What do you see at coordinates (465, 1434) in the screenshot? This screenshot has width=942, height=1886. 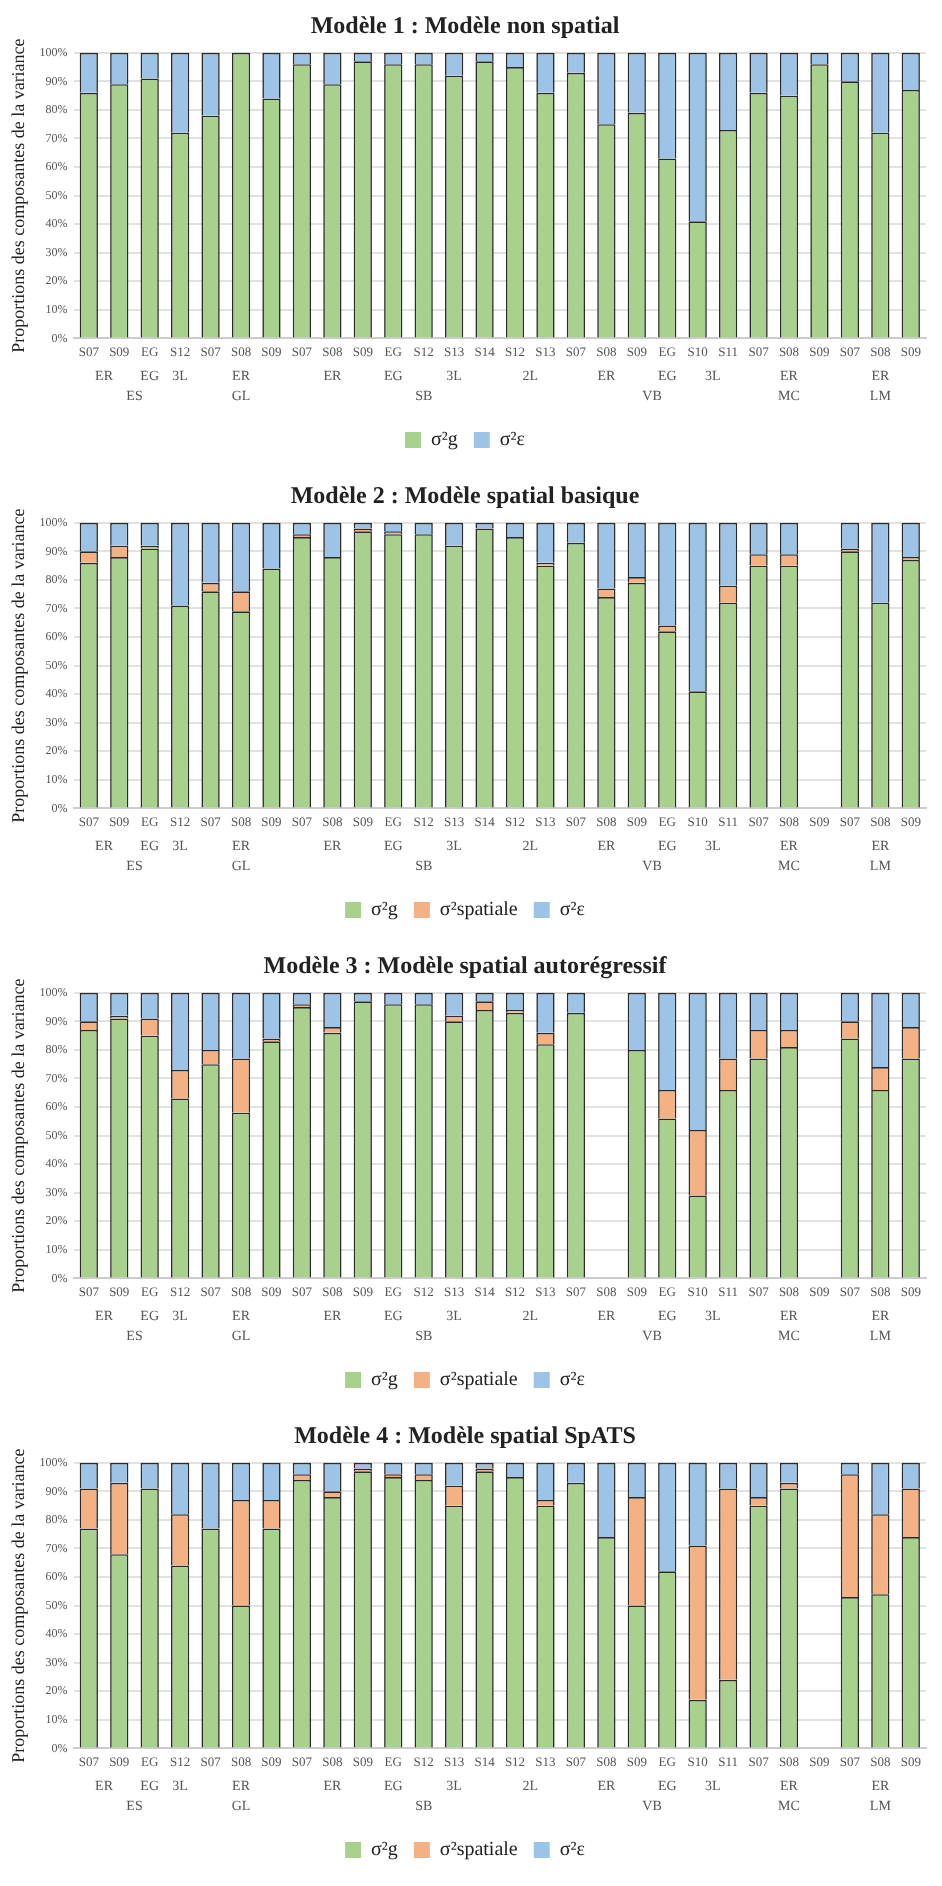 I see `chart-title: Modèle 4 : Modèle spatial SpATS` at bounding box center [465, 1434].